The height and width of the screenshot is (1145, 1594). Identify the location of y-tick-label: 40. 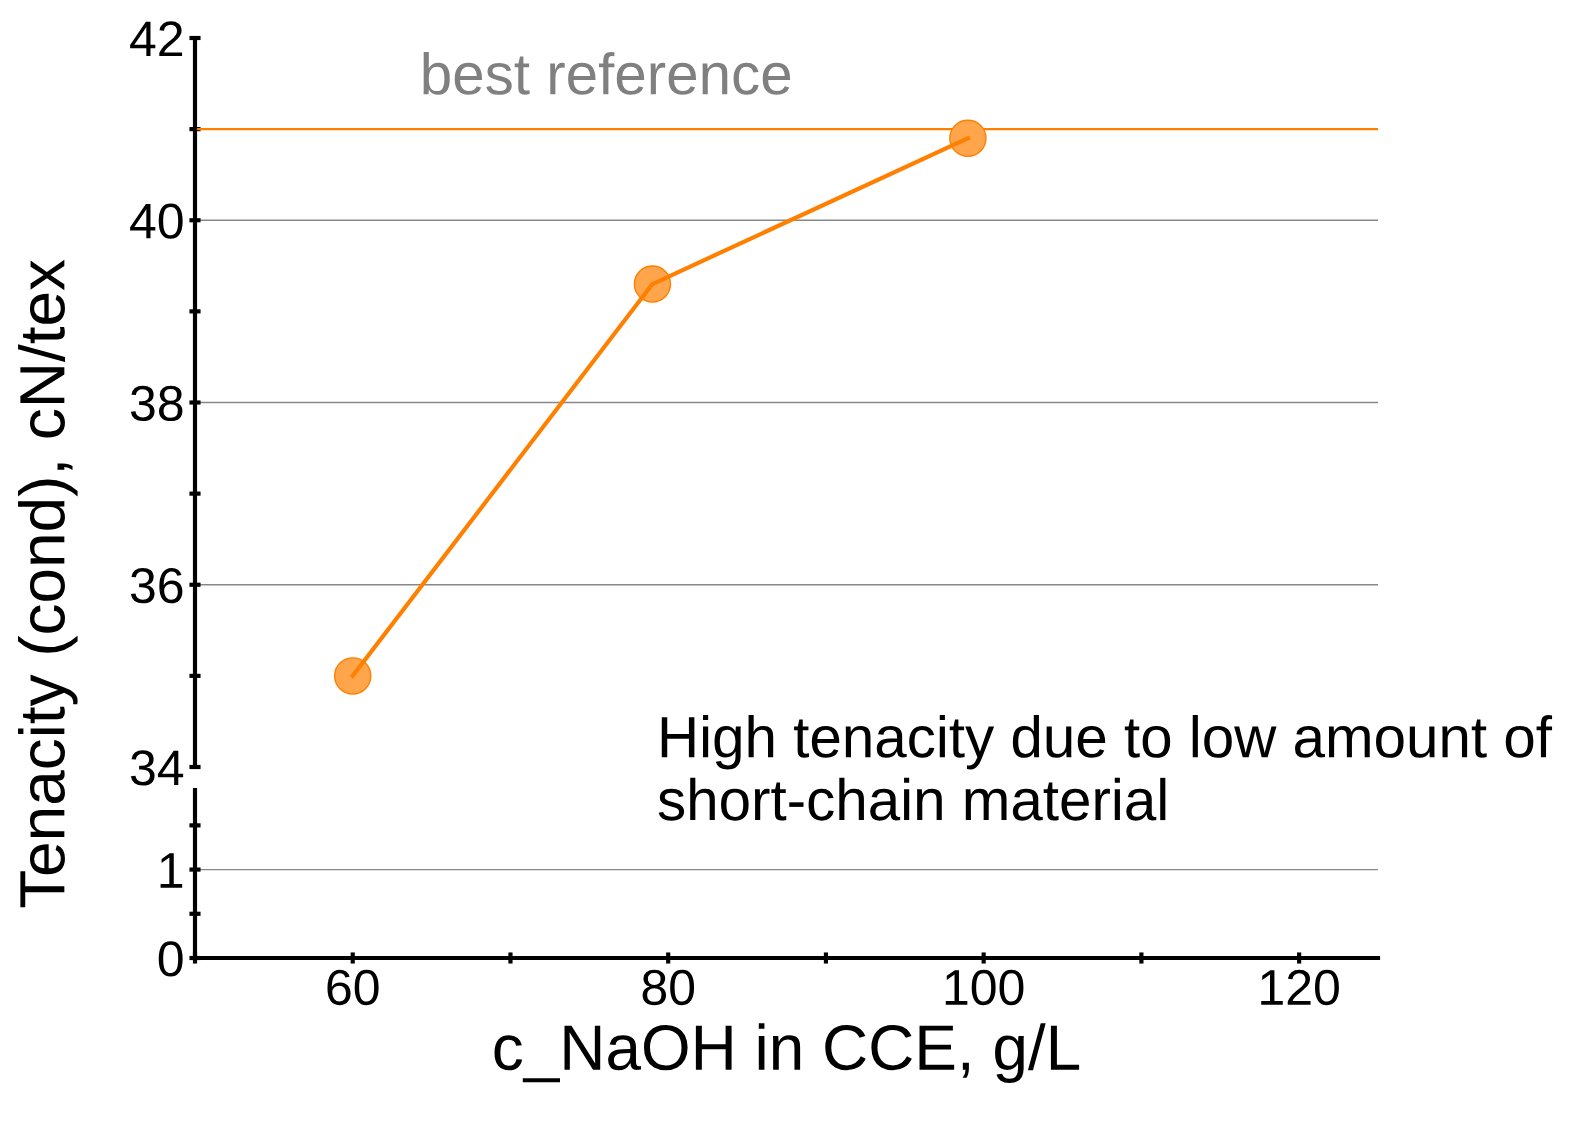
(156, 221).